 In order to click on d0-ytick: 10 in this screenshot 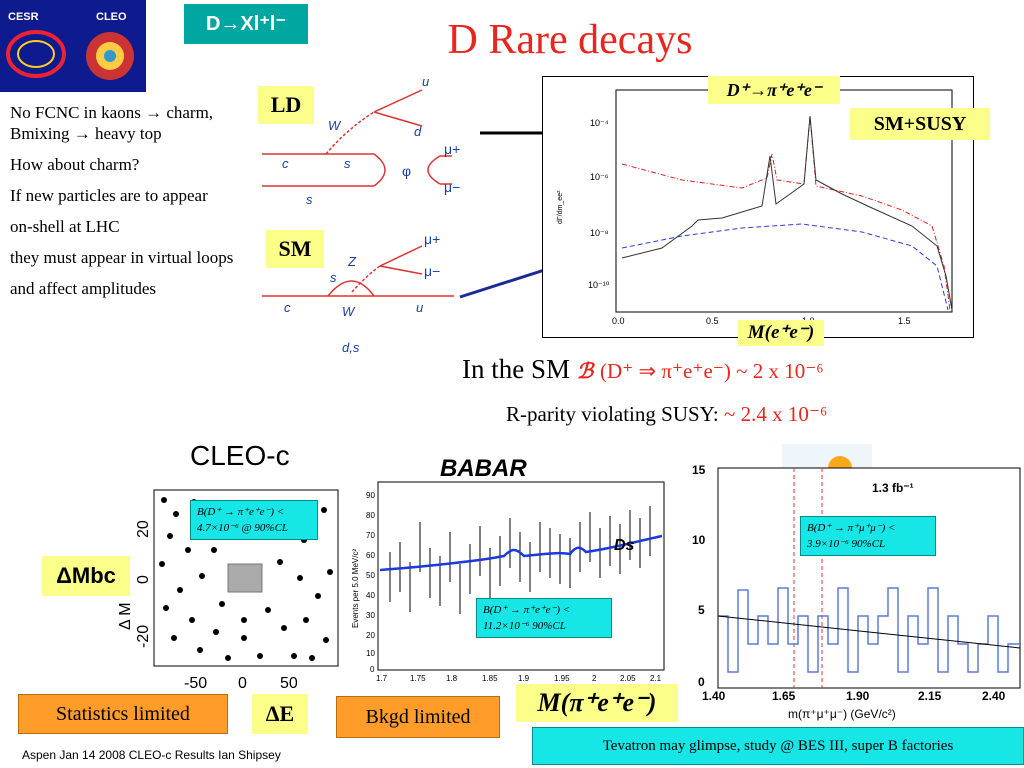, I will do `click(699, 540)`.